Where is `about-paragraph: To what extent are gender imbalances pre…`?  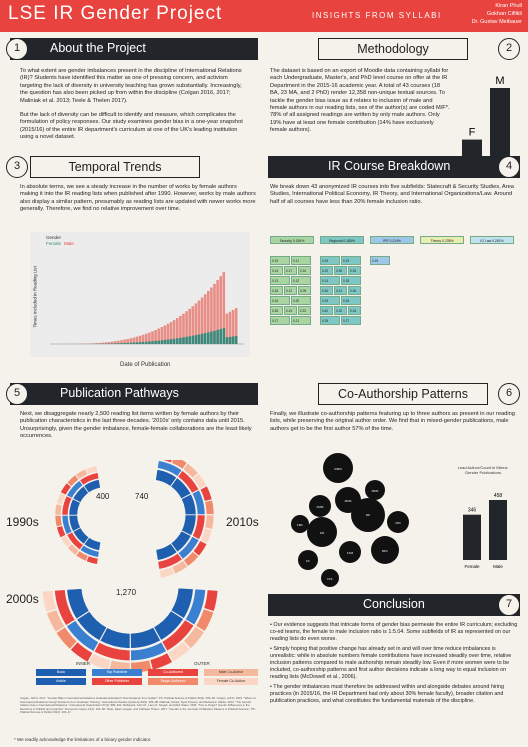
about-paragraph: To what extent are gender imbalances pre… is located at coordinates (131, 86).